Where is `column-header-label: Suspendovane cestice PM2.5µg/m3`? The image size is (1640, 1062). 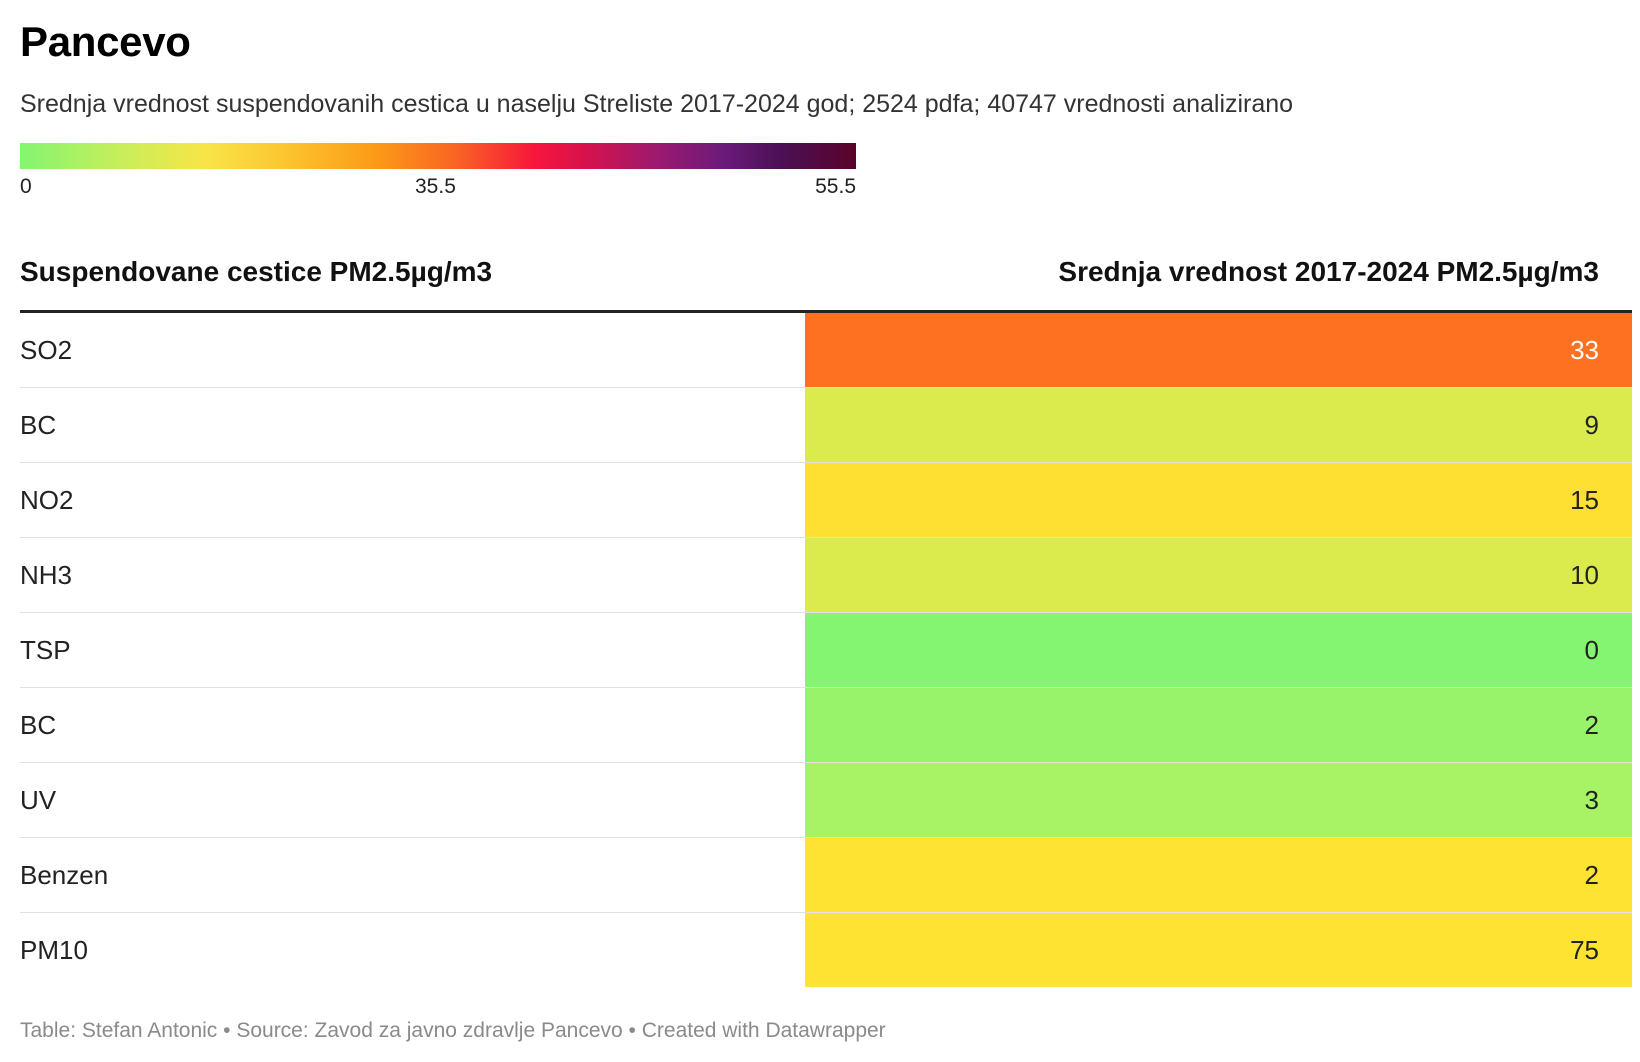 column-header-label: Suspendovane cestice PM2.5µg/m3 is located at coordinates (256, 271).